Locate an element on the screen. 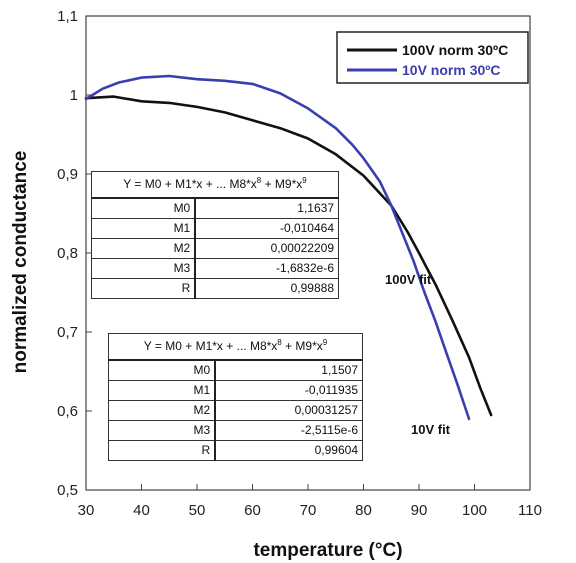  fit-param-value: -0,010464 is located at coordinates (267, 228).